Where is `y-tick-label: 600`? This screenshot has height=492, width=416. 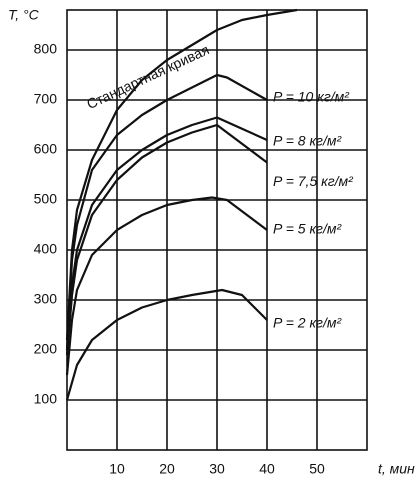
y-tick-label: 600 is located at coordinates (46, 149).